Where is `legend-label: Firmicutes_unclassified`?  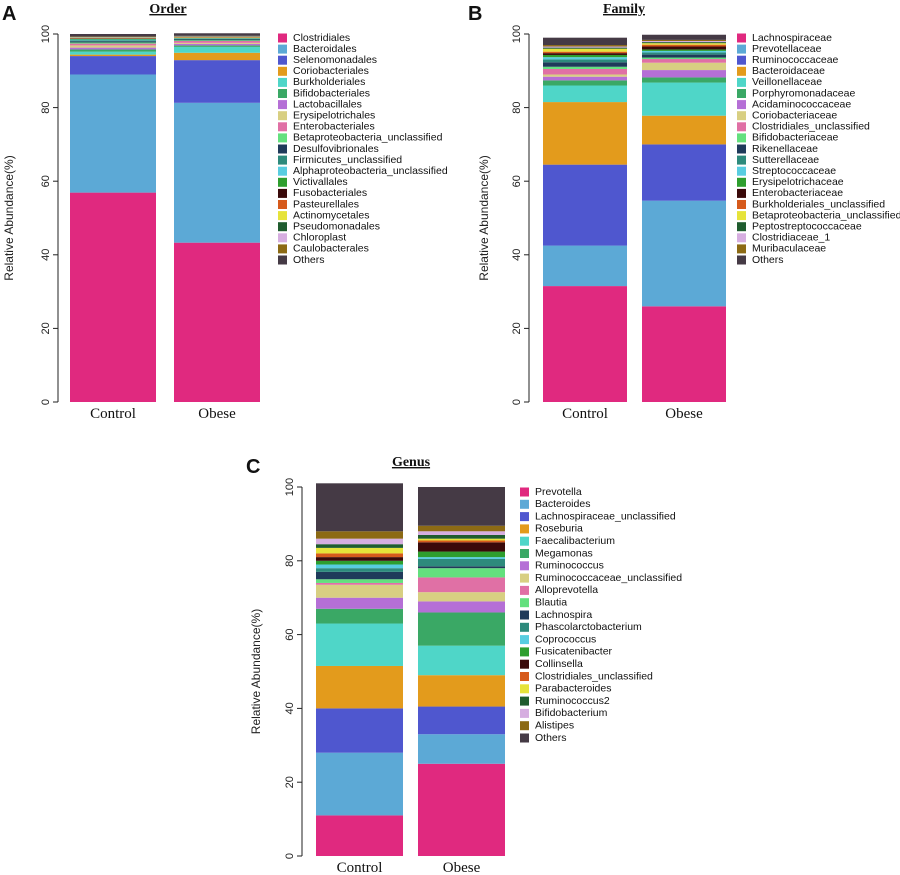
legend-label: Firmicutes_unclassified is located at coordinates (347, 160).